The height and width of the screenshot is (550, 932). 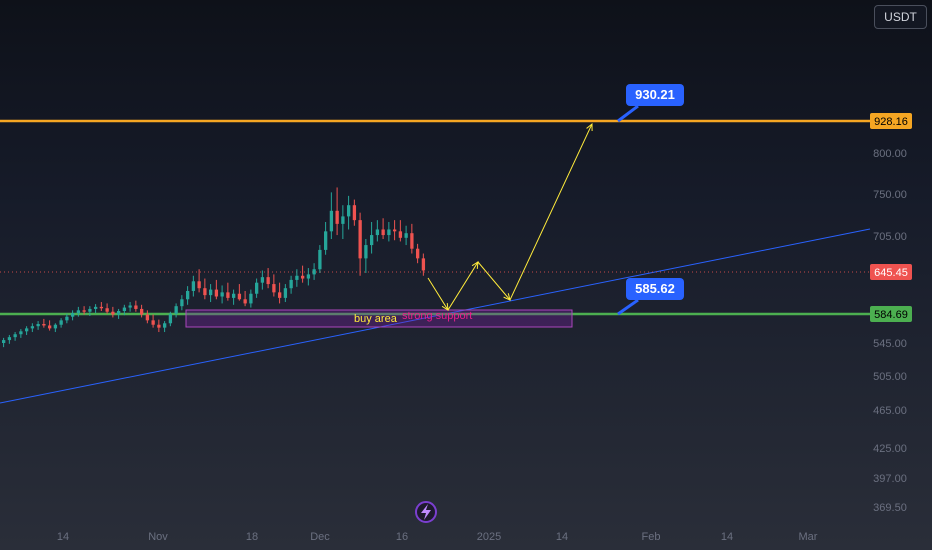 What do you see at coordinates (727, 537) in the screenshot?
I see `x-tick-label: 14` at bounding box center [727, 537].